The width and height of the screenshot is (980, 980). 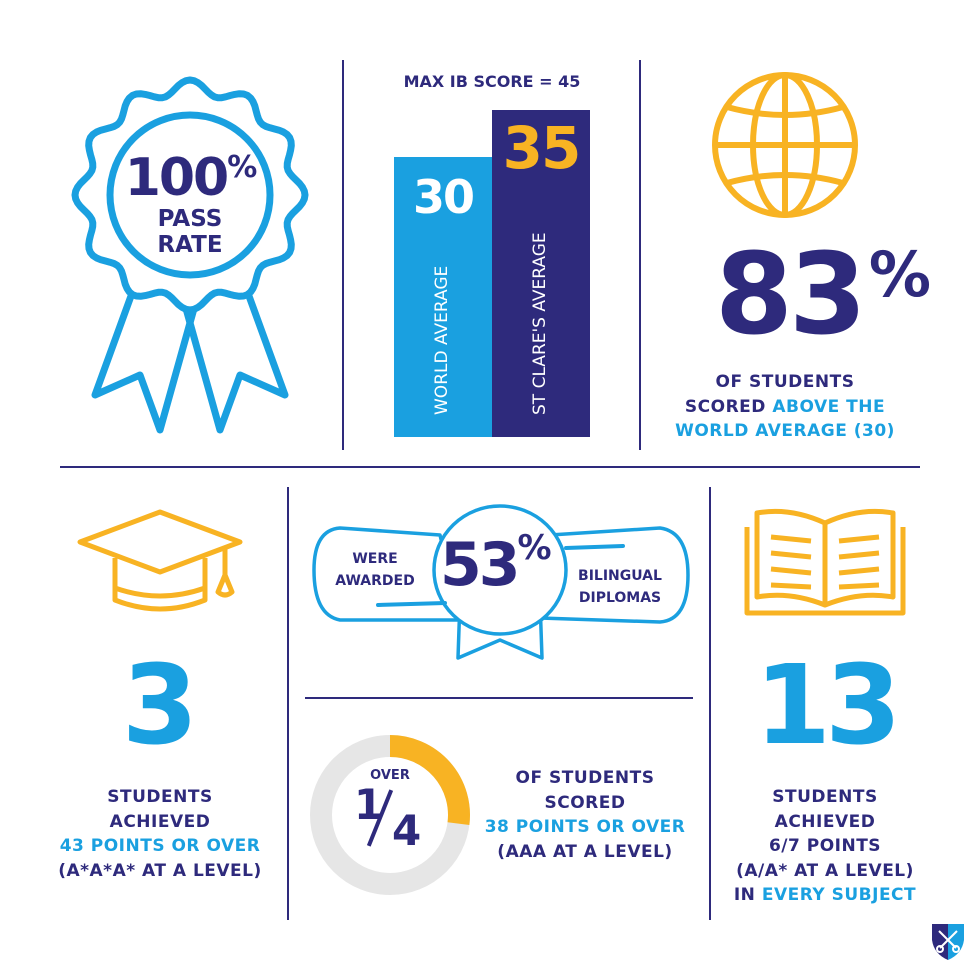 What do you see at coordinates (785, 145) in the screenshot?
I see `globe-icon` at bounding box center [785, 145].